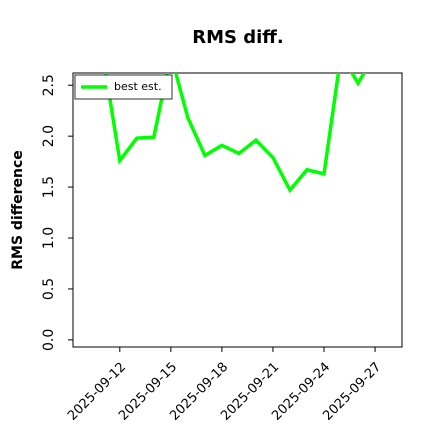  Describe the element at coordinates (49, 85) in the screenshot. I see `y-tick-label: 2.5` at that location.